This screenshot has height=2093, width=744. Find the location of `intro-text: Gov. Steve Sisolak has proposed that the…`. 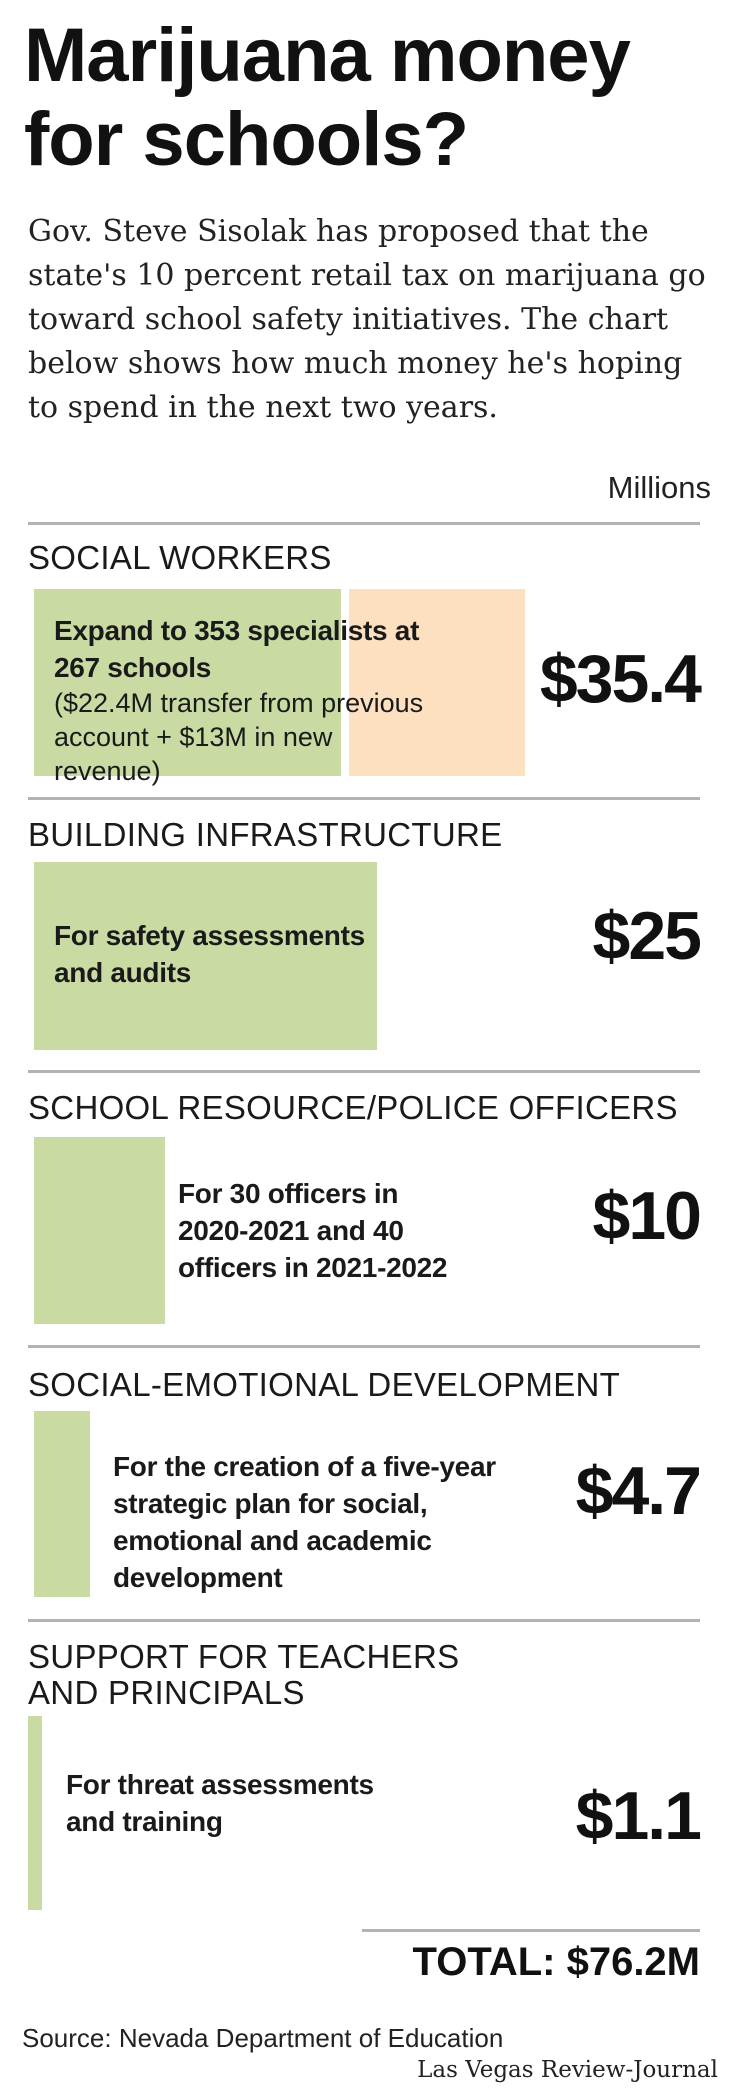

intro-text: Gov. Steve Sisolak has proposed that the… is located at coordinates (367, 319).